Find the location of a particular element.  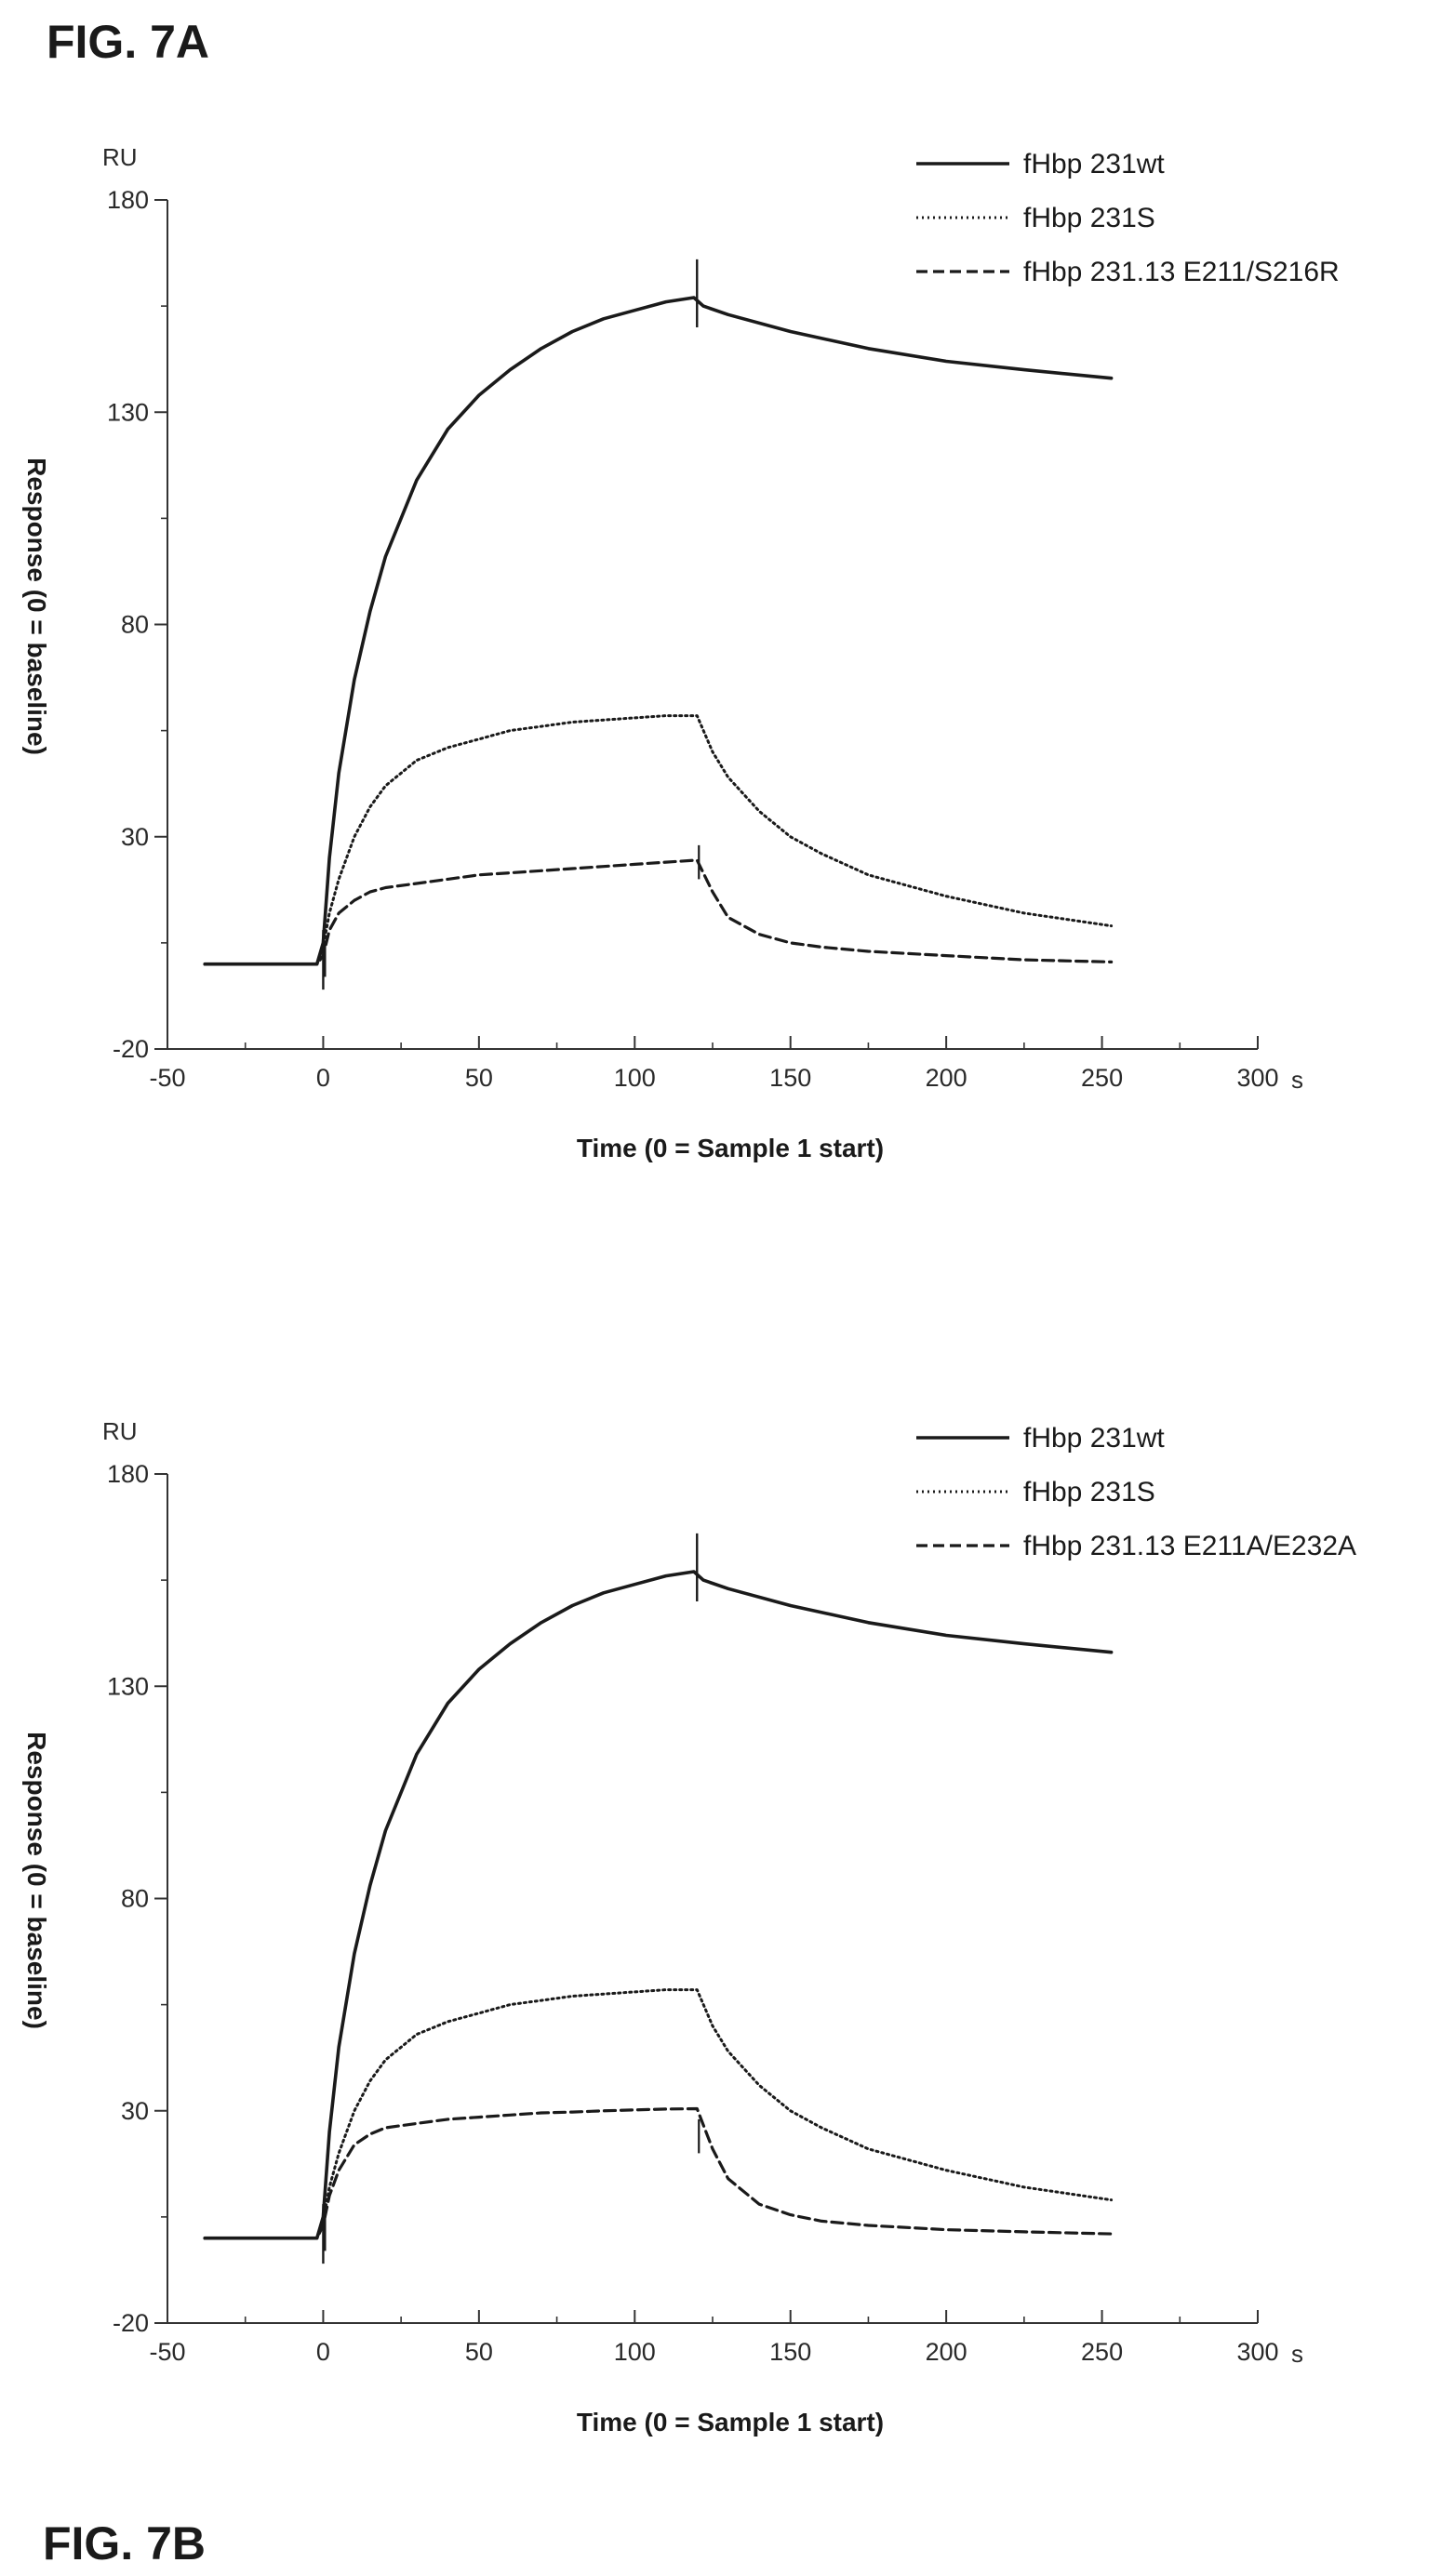

legend-label-3: fHbp 231.13 E211/S216R is located at coordinates (1182, 272).